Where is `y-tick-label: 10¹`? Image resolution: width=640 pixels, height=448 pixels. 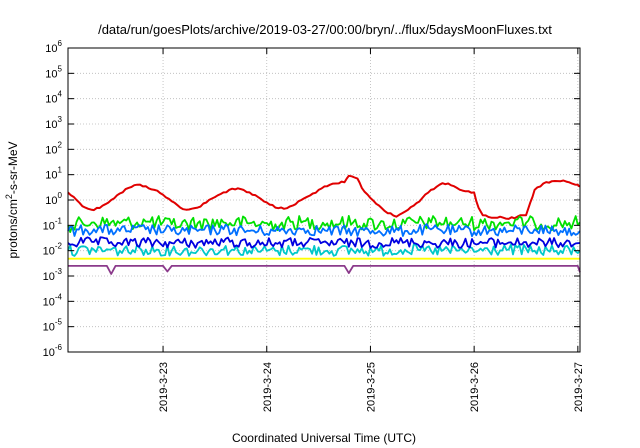 y-tick-label: 10¹ is located at coordinates (53, 174).